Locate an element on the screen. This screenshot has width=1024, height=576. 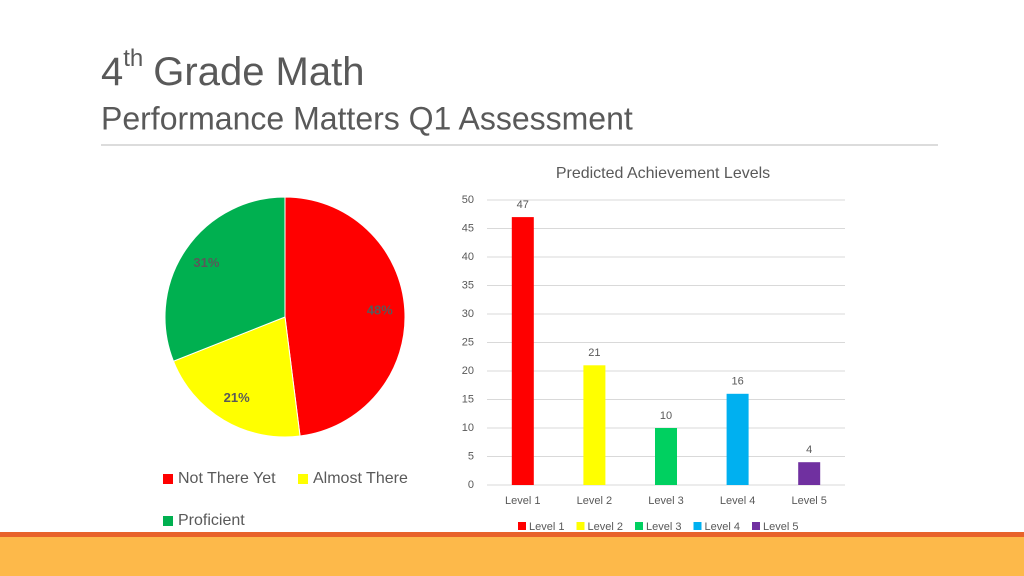
slide-title: 4th Grade Math is located at coordinates (232, 69).